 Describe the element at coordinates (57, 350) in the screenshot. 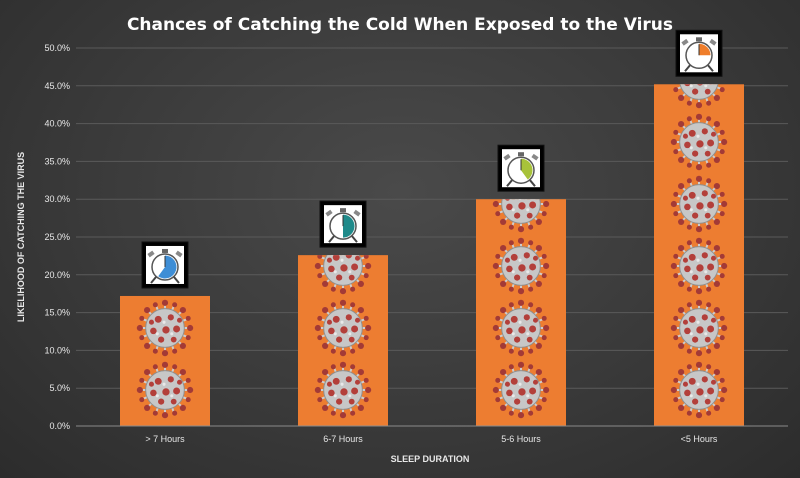

I see `y-tick-label: 10.0%` at that location.